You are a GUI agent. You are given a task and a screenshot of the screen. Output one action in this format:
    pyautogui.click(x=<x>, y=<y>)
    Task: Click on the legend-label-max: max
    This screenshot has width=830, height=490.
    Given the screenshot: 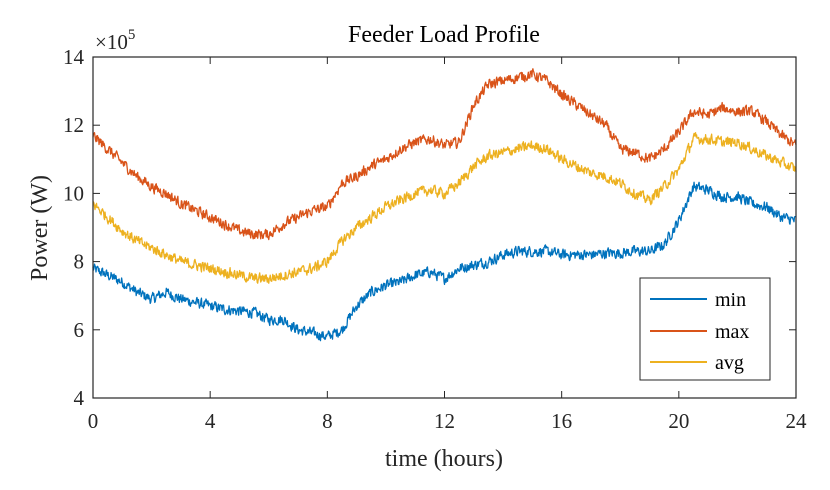 What is the action you would take?
    pyautogui.click(x=732, y=332)
    